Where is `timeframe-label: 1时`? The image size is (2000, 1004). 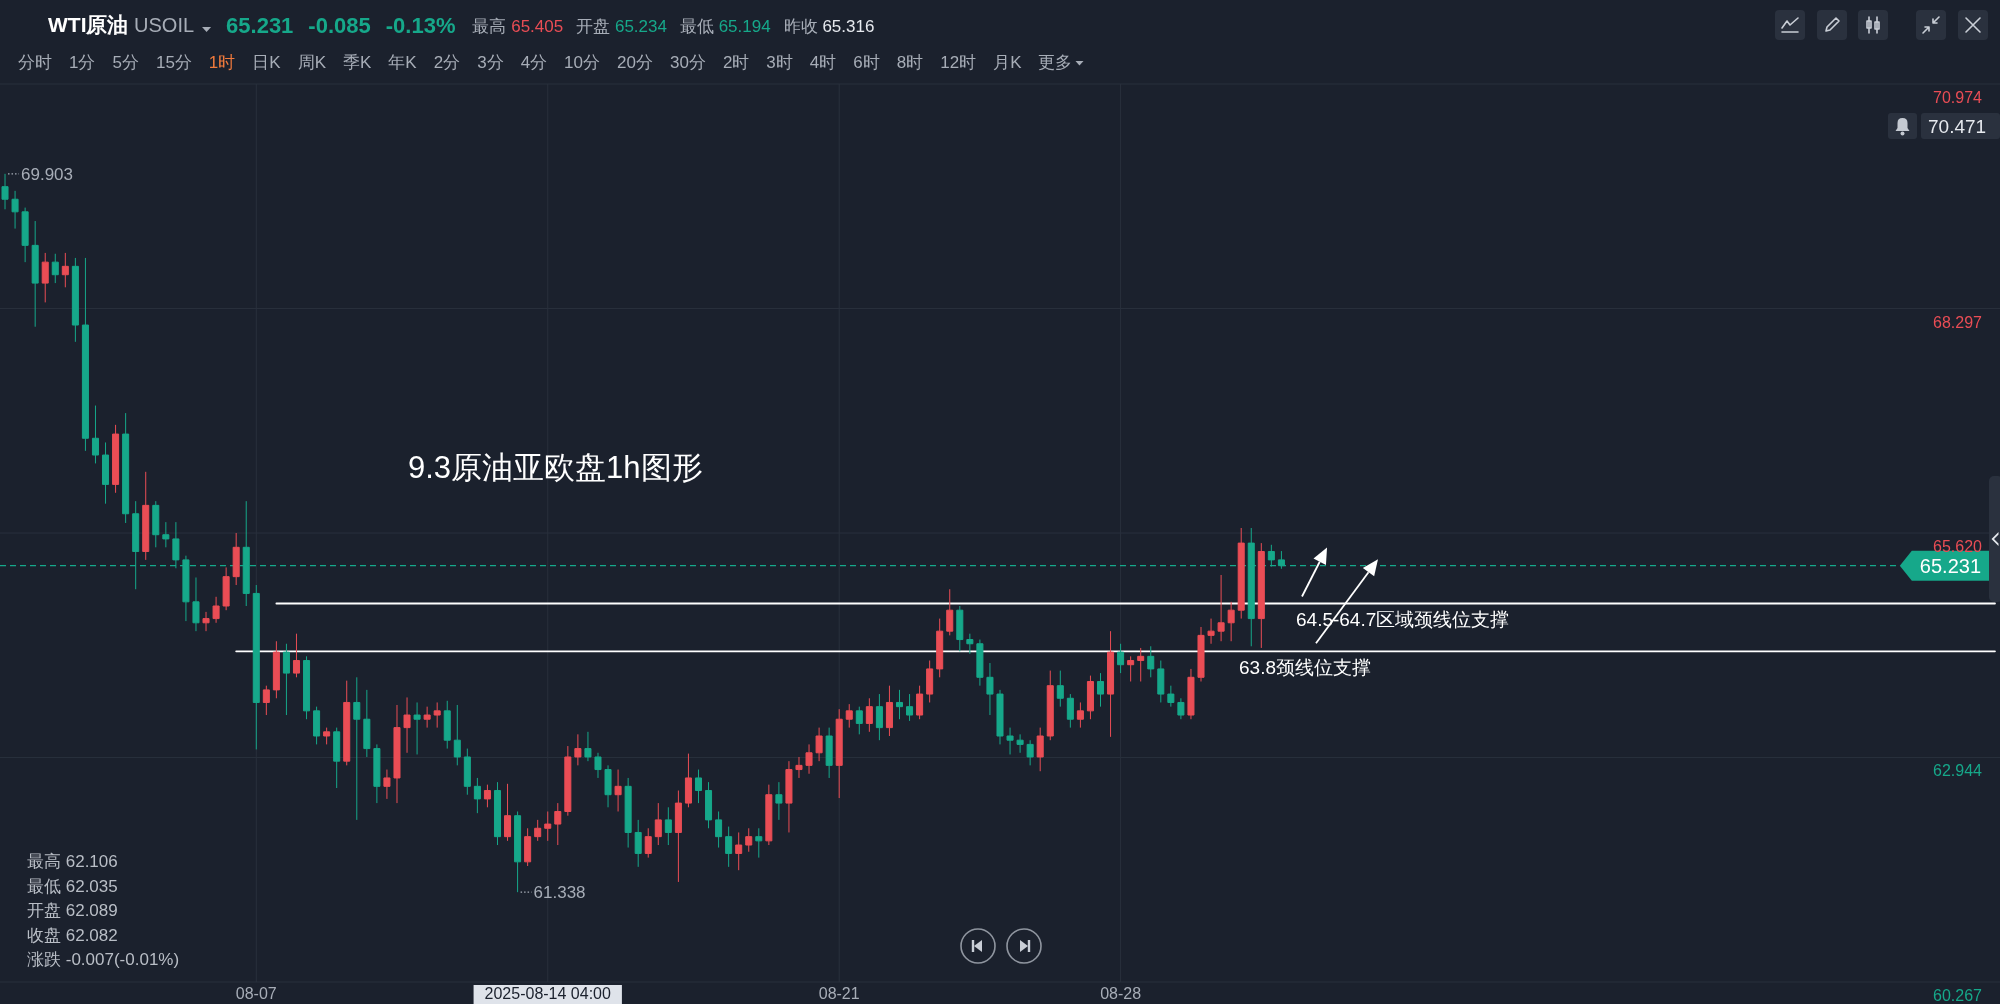 timeframe-label: 1时 is located at coordinates (222, 62).